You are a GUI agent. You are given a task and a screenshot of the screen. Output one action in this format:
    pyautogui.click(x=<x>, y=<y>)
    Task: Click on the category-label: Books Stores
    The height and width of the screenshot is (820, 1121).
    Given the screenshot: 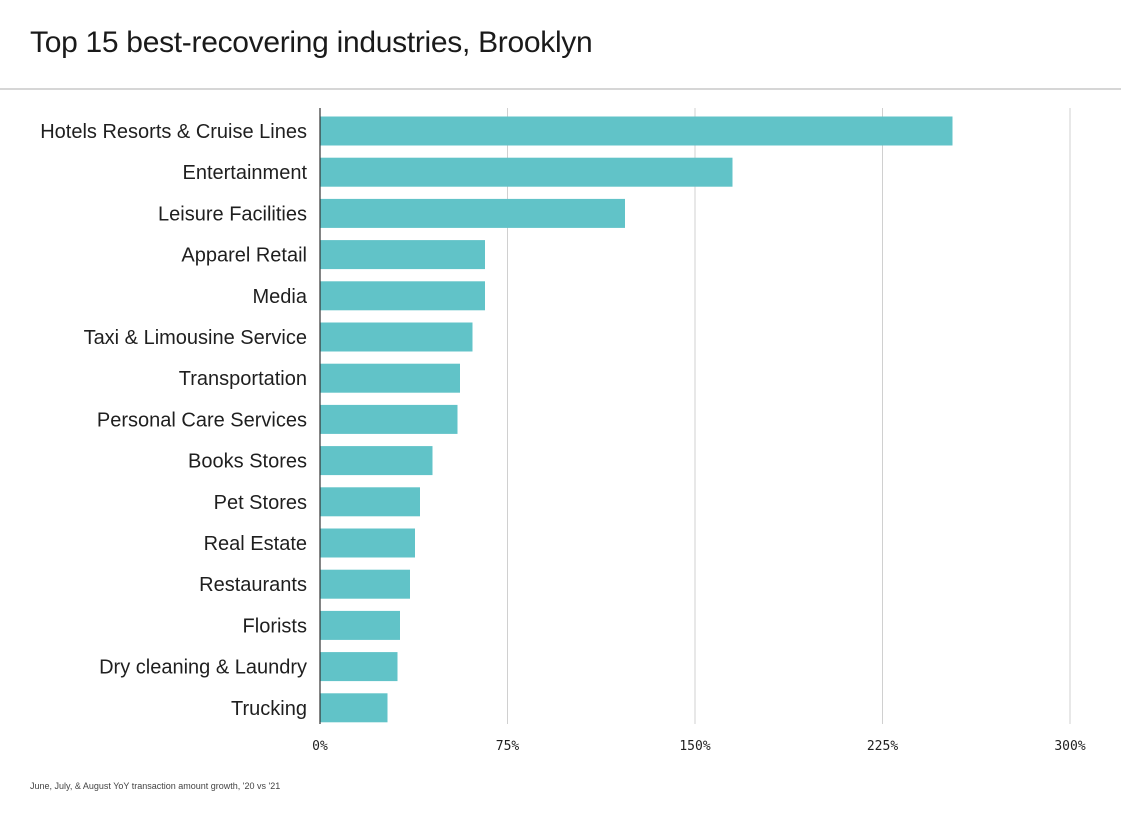 What is the action you would take?
    pyautogui.click(x=247, y=462)
    